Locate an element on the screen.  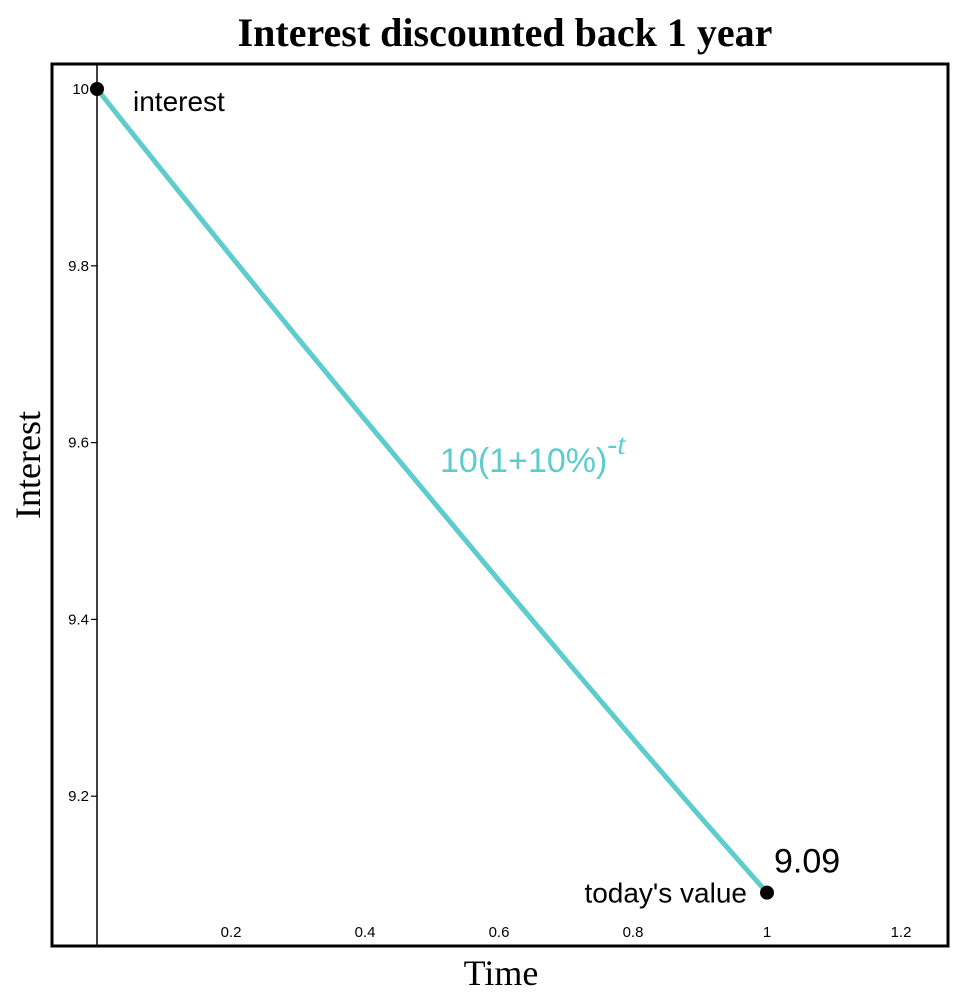
y-tick-label: 9.4 is located at coordinates (78, 619).